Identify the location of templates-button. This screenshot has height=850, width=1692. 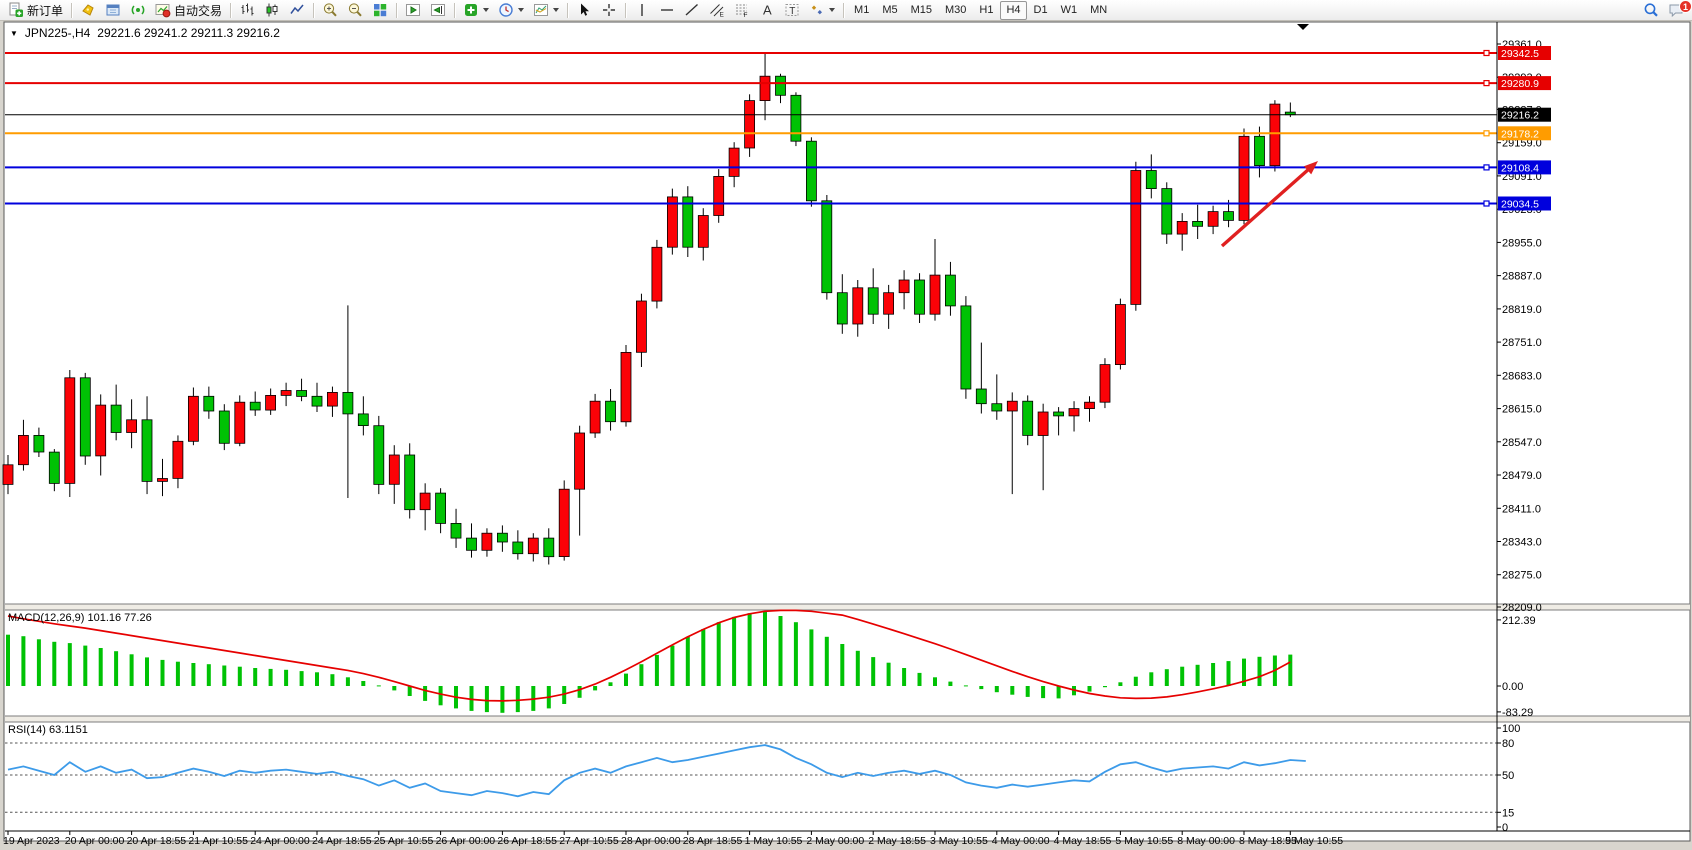
(546, 10).